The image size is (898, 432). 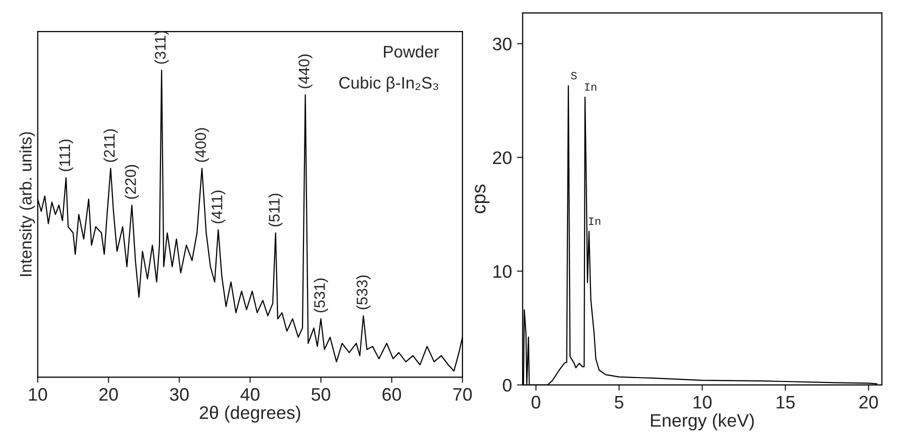 What do you see at coordinates (411, 51) in the screenshot?
I see `text: Powder` at bounding box center [411, 51].